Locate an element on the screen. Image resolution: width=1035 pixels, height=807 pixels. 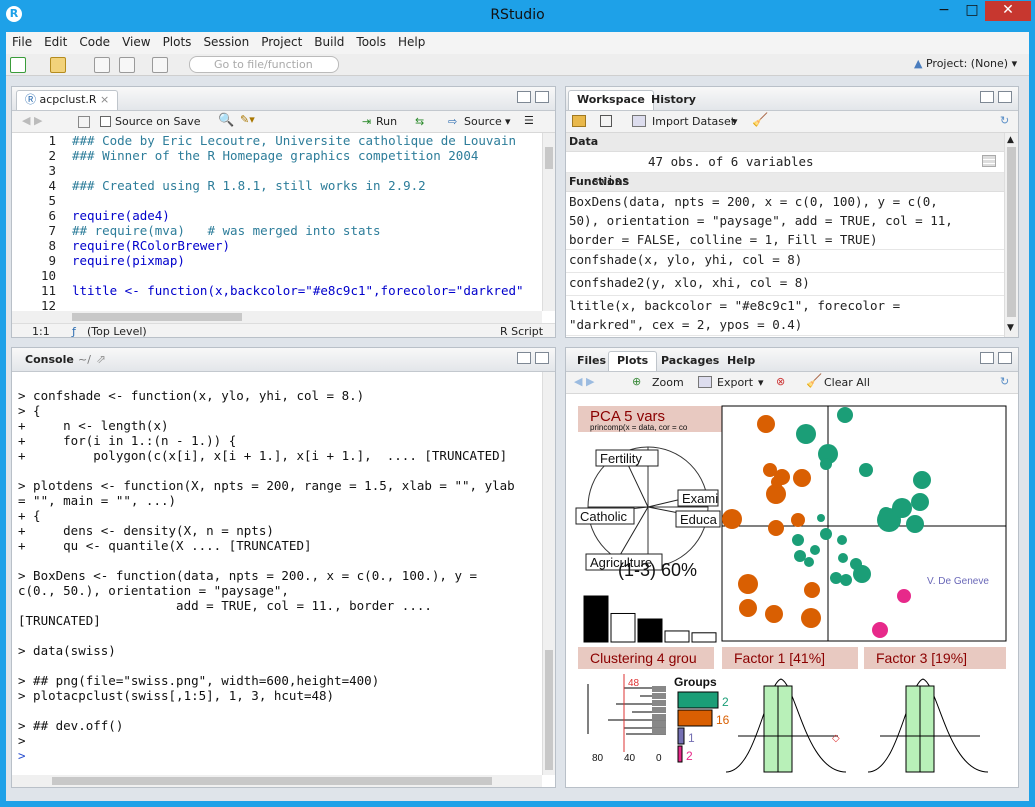
import-dropdown-icon: ▾ is located at coordinates (735, 121).